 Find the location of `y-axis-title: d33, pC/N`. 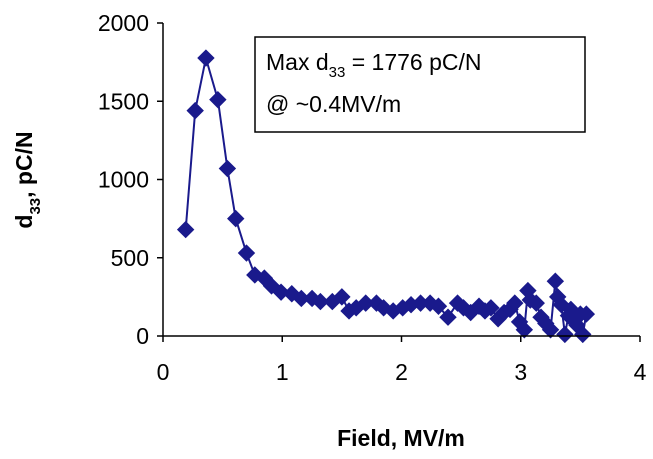

y-axis-title: d33, pC/N is located at coordinates (27, 179).